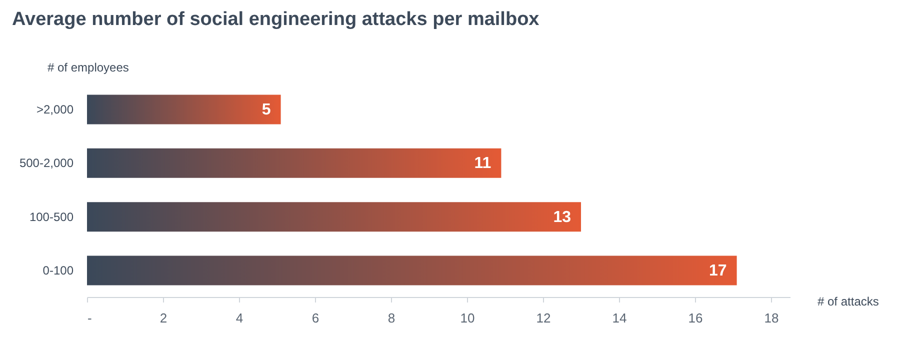 The image size is (900, 343). What do you see at coordinates (467, 318) in the screenshot?
I see `x-tick-label: 10` at bounding box center [467, 318].